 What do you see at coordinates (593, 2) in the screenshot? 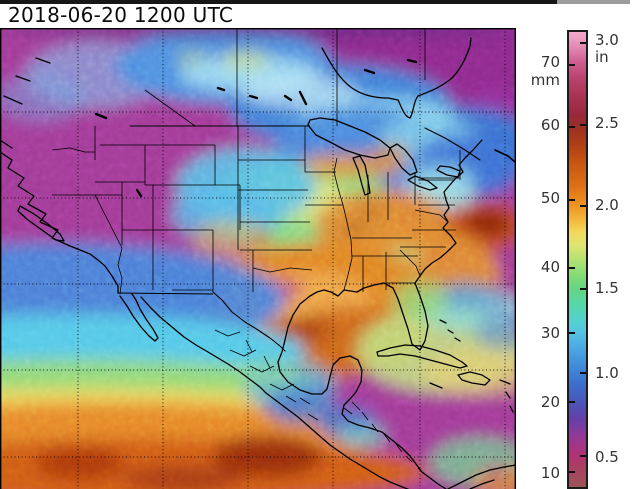
I see `top-bar-gray-segment` at bounding box center [593, 2].